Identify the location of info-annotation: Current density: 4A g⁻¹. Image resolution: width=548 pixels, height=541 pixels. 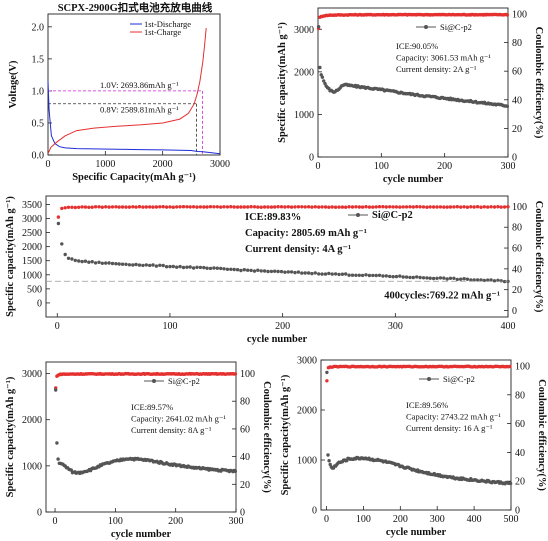
(298, 249).